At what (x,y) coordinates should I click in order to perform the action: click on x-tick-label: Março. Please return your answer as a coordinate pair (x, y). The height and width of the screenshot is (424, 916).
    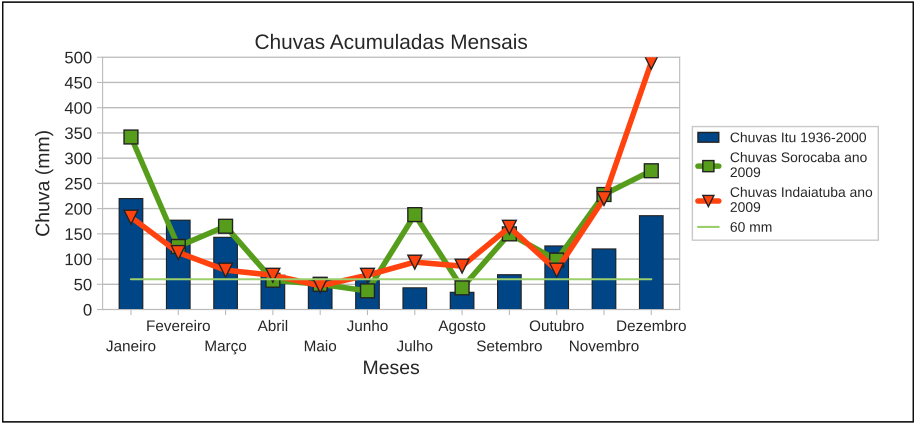
    Looking at the image, I should click on (226, 347).